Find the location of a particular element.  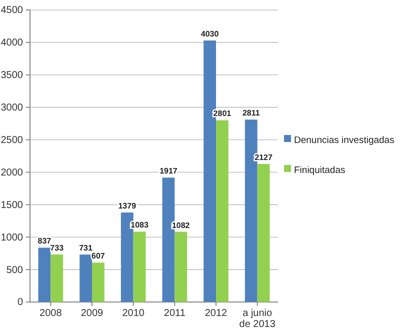

y-tick-label: 4000 is located at coordinates (12, 43).